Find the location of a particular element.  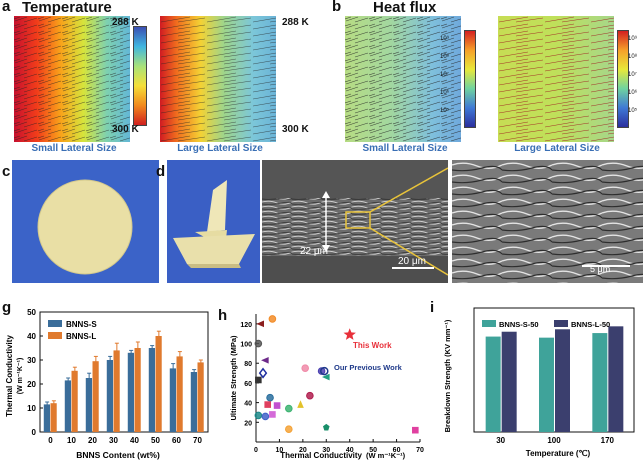

heatflux-tick-left-4: 10⁵ is located at coordinates (445, 111).